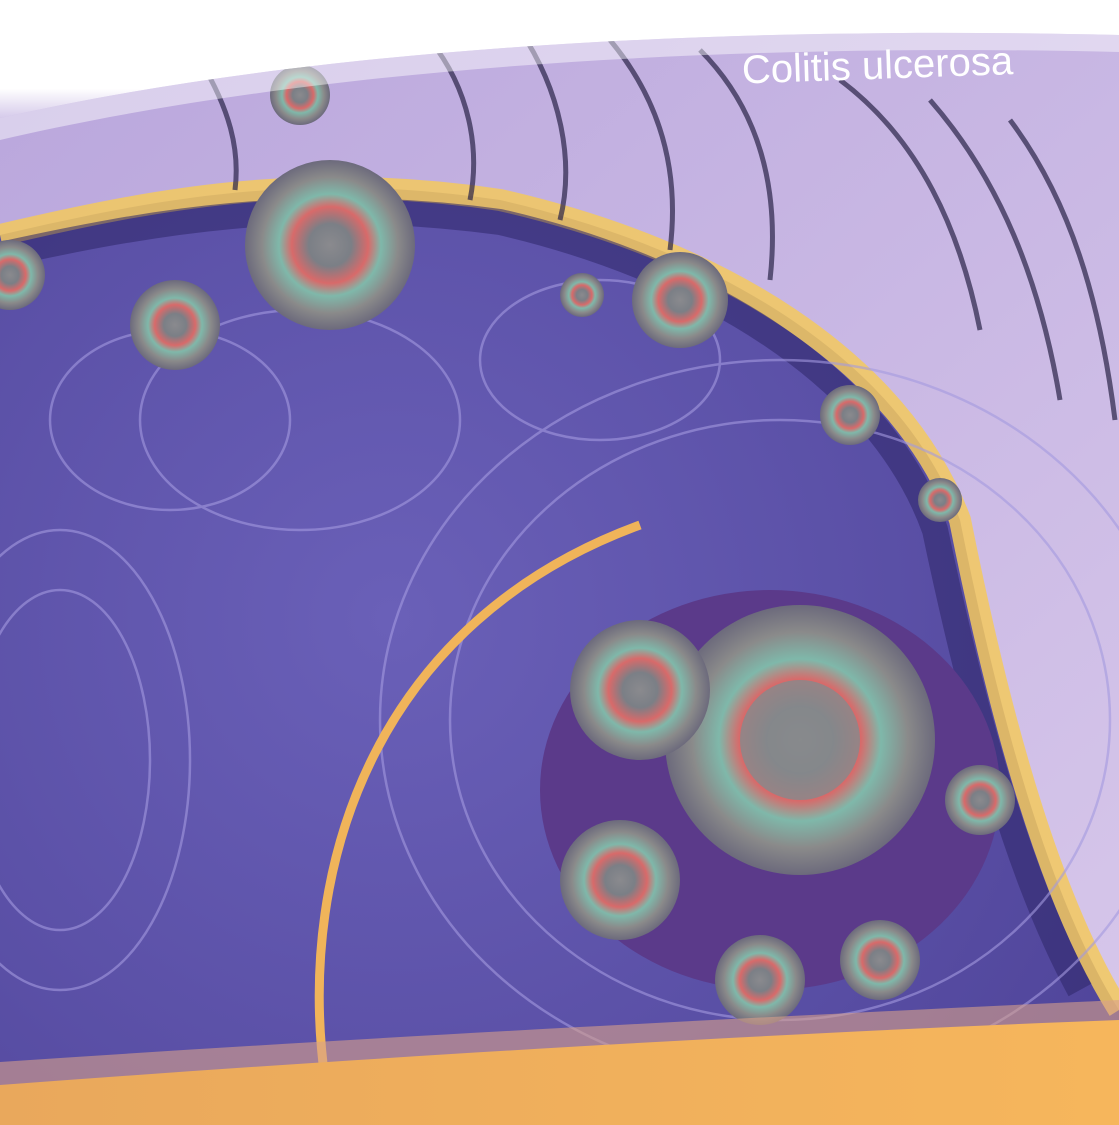 This screenshot has width=1119, height=1125. Describe the element at coordinates (478, 800) in the screenshot. I see `orange-arc` at that location.